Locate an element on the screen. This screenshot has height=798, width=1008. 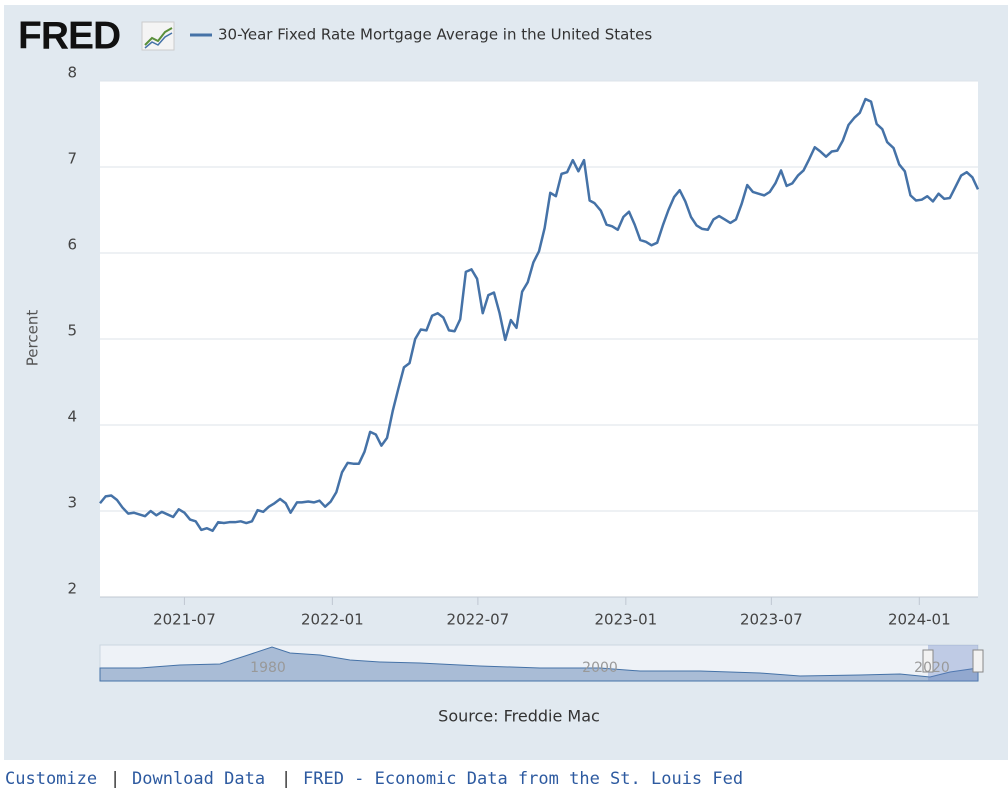
y-tick-label: 4 is located at coordinates (72, 417).